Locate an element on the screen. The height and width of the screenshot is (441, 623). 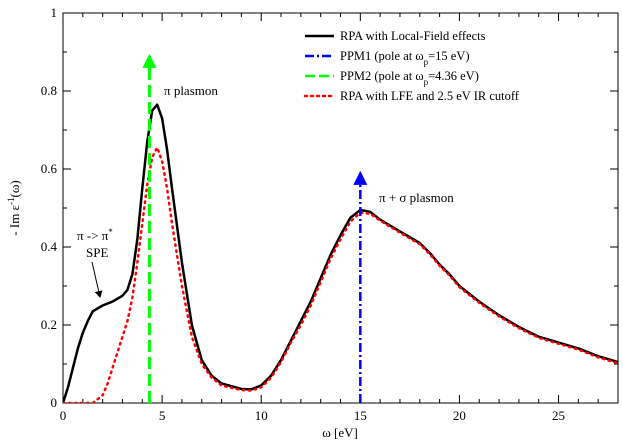
annotation-arrow is located at coordinates (97, 279).